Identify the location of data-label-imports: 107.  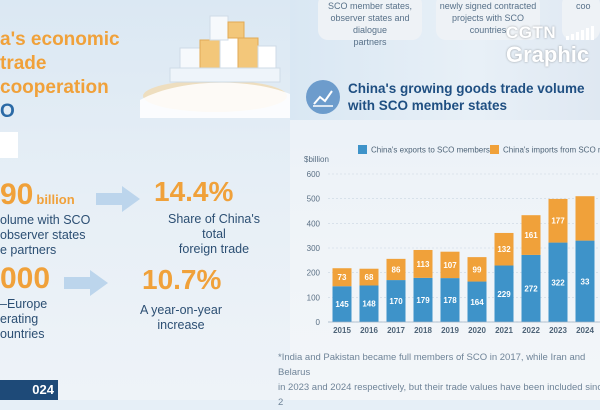
(450, 265).